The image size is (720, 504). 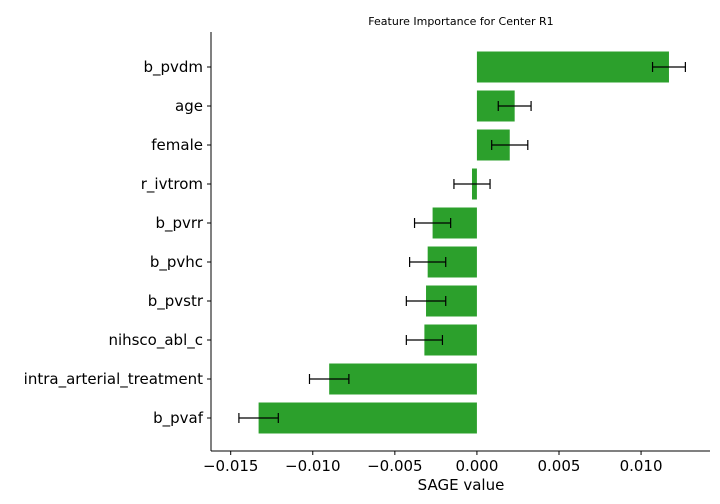 I want to click on x-tick-label: −0.015, so click(x=231, y=466).